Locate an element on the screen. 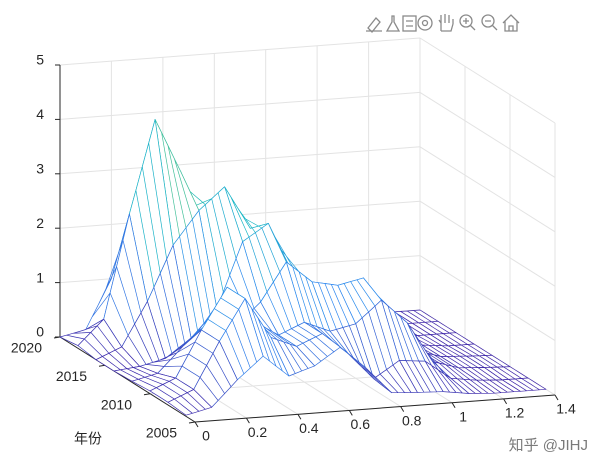 The width and height of the screenshot is (600, 469). x-tick-label: 0.4 is located at coordinates (309, 428).